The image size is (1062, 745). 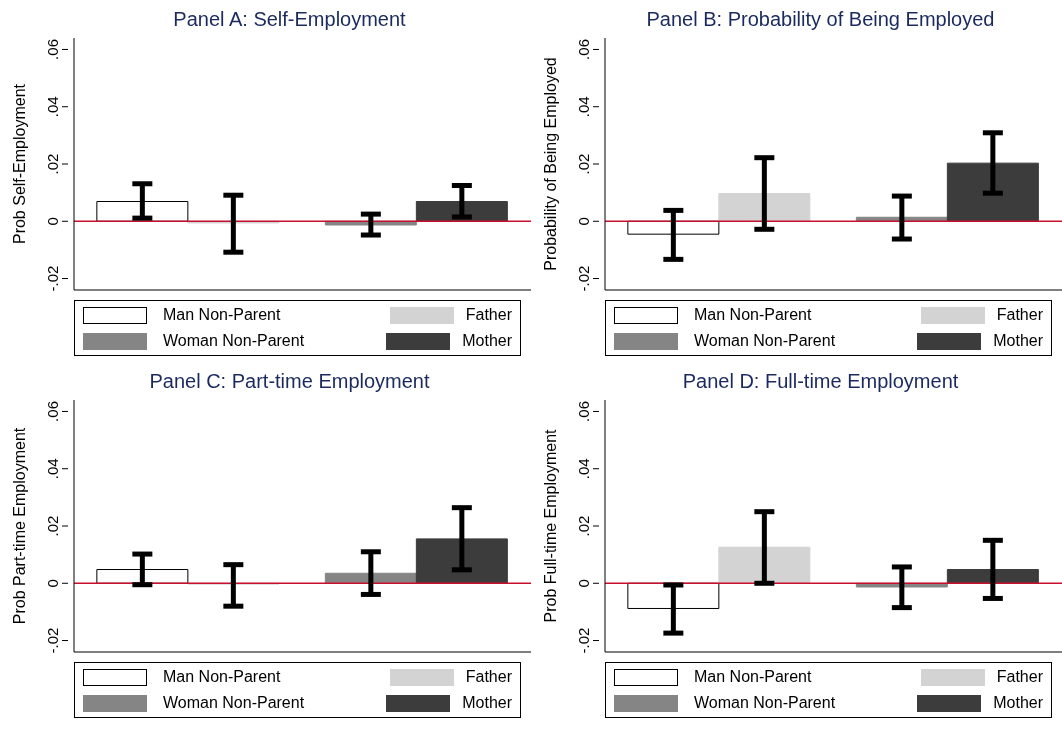 What do you see at coordinates (289, 20) in the screenshot?
I see `chart-title: Panel A: Self-Employment` at bounding box center [289, 20].